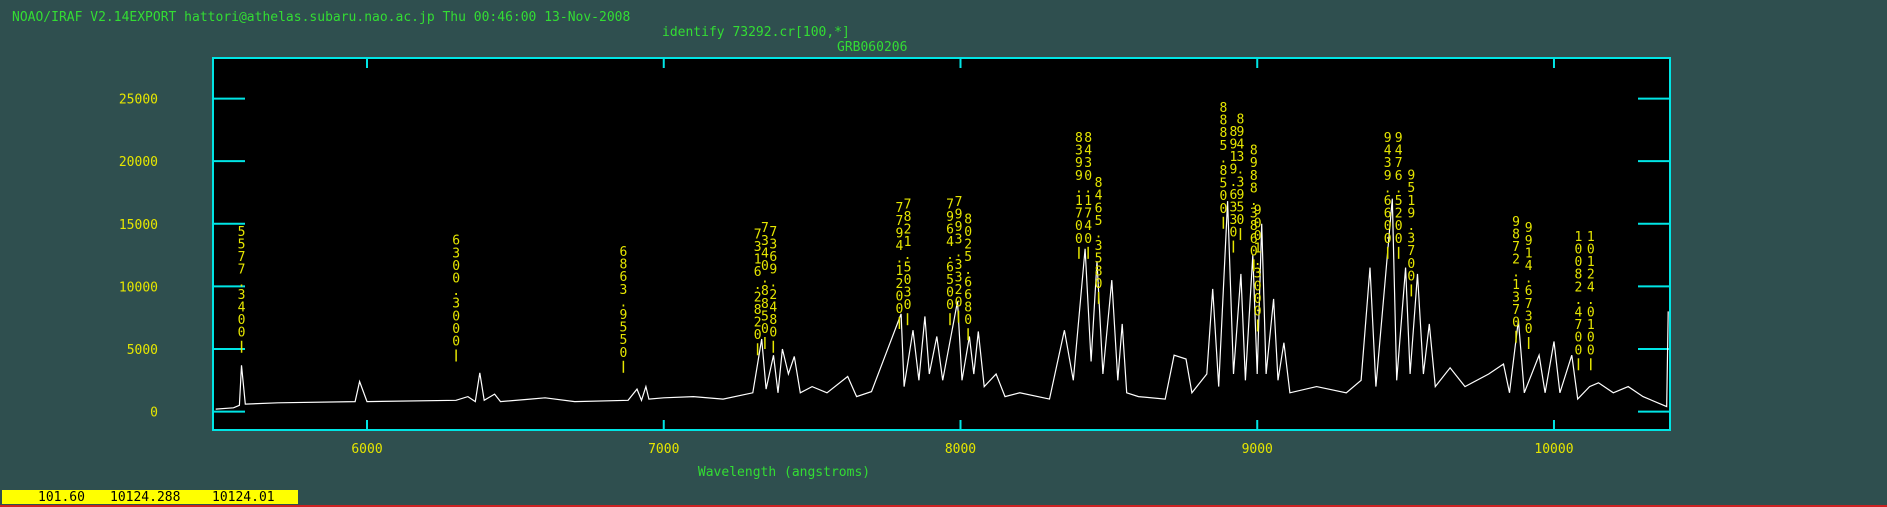 This screenshot has height=507, width=1887. What do you see at coordinates (784, 472) in the screenshot?
I see `x-axis-label: Wavelength (angstroms)` at bounding box center [784, 472].